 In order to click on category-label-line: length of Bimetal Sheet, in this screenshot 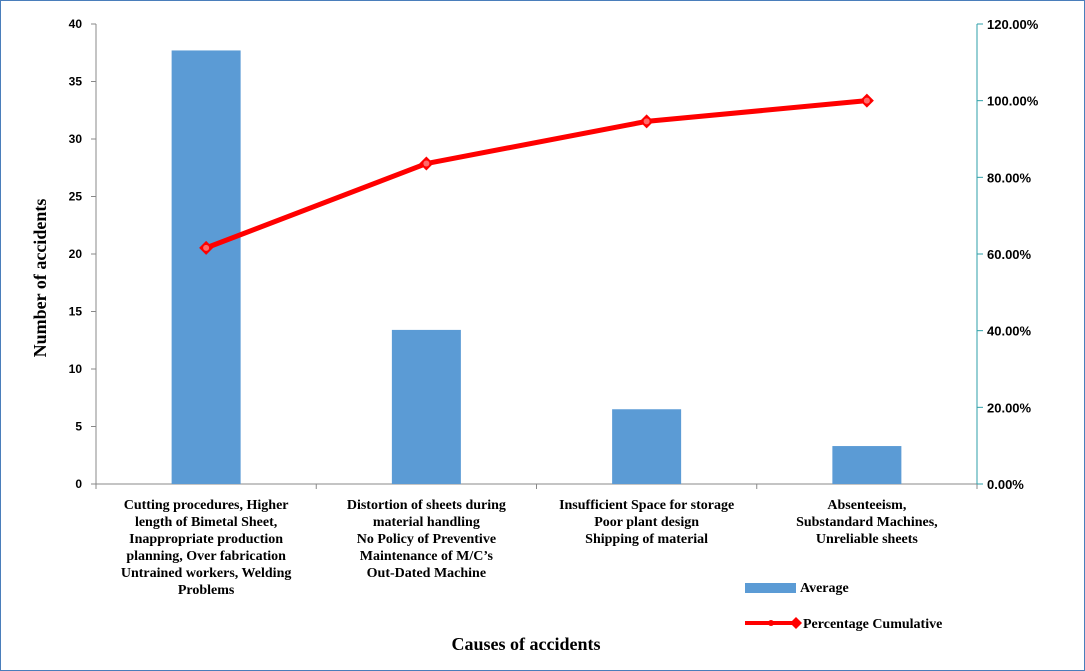, I will do `click(206, 522)`.